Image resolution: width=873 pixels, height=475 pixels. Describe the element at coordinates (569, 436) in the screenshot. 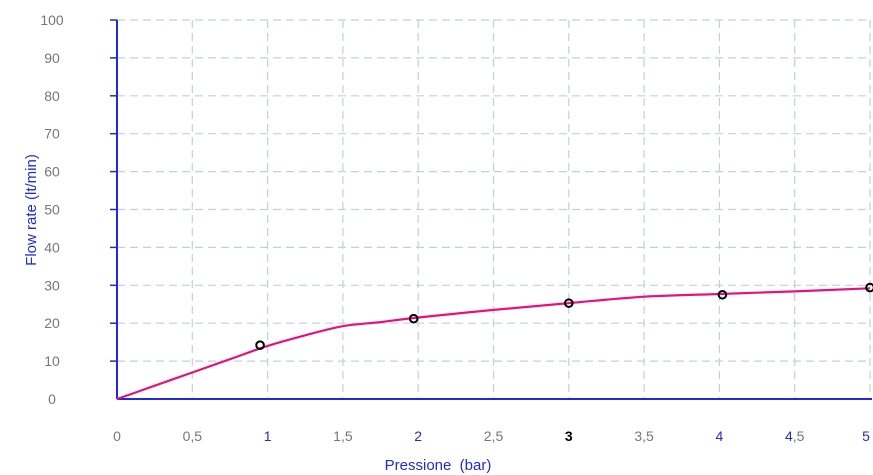

I see `x-tick-label: 3` at that location.